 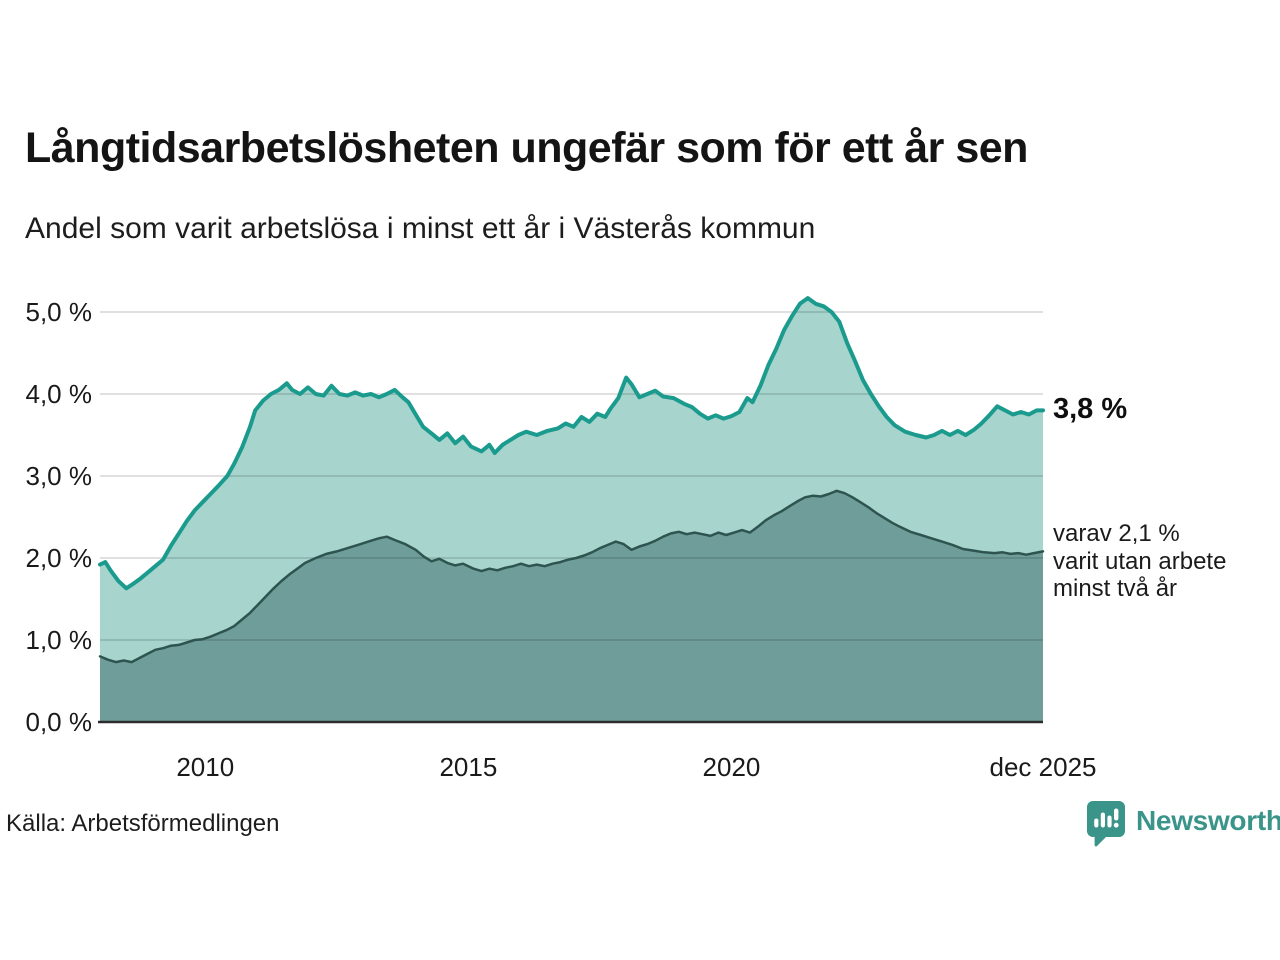 I want to click on x-axis-tick-label: 2020, so click(x=731, y=767).